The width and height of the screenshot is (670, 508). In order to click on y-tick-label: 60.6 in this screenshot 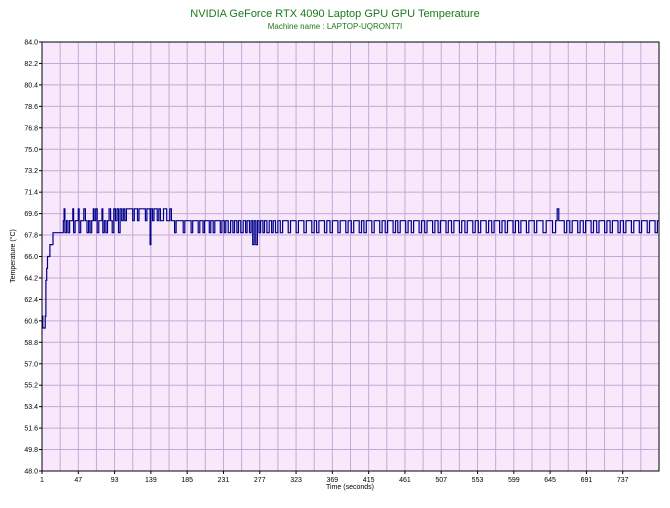, I will do `click(31, 321)`.